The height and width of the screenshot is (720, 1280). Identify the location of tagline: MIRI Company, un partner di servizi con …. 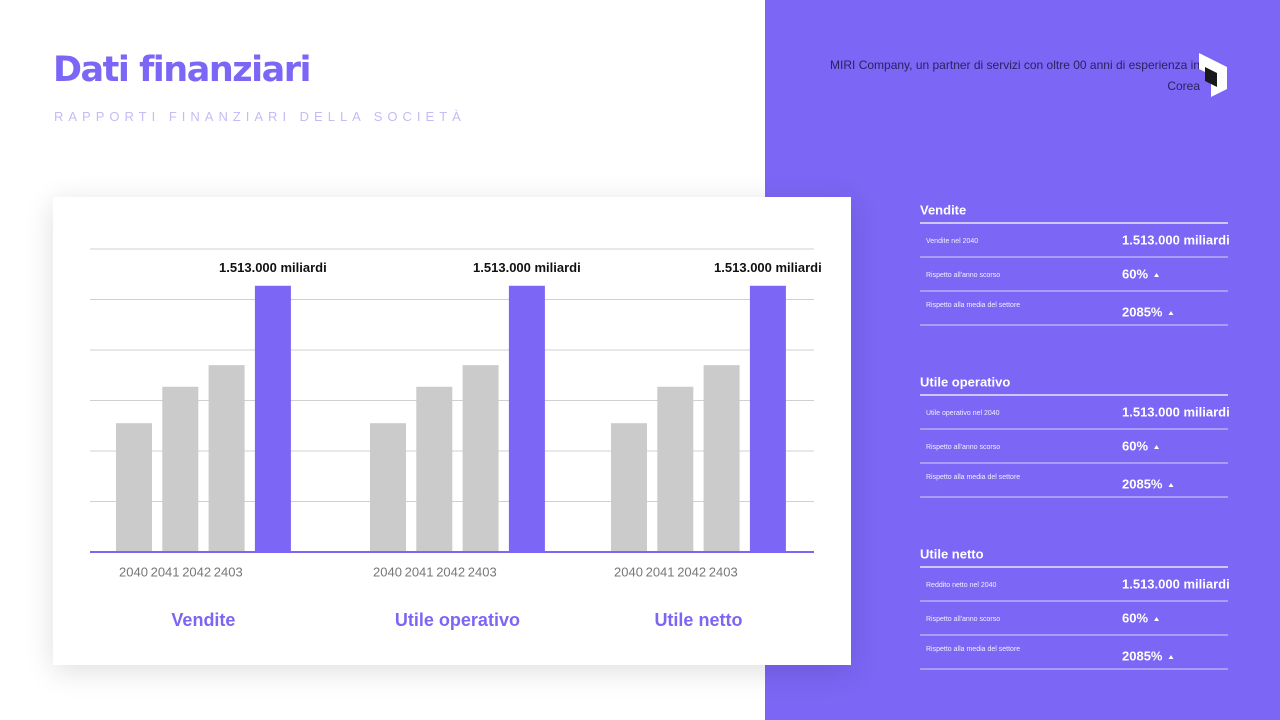
(1015, 75).